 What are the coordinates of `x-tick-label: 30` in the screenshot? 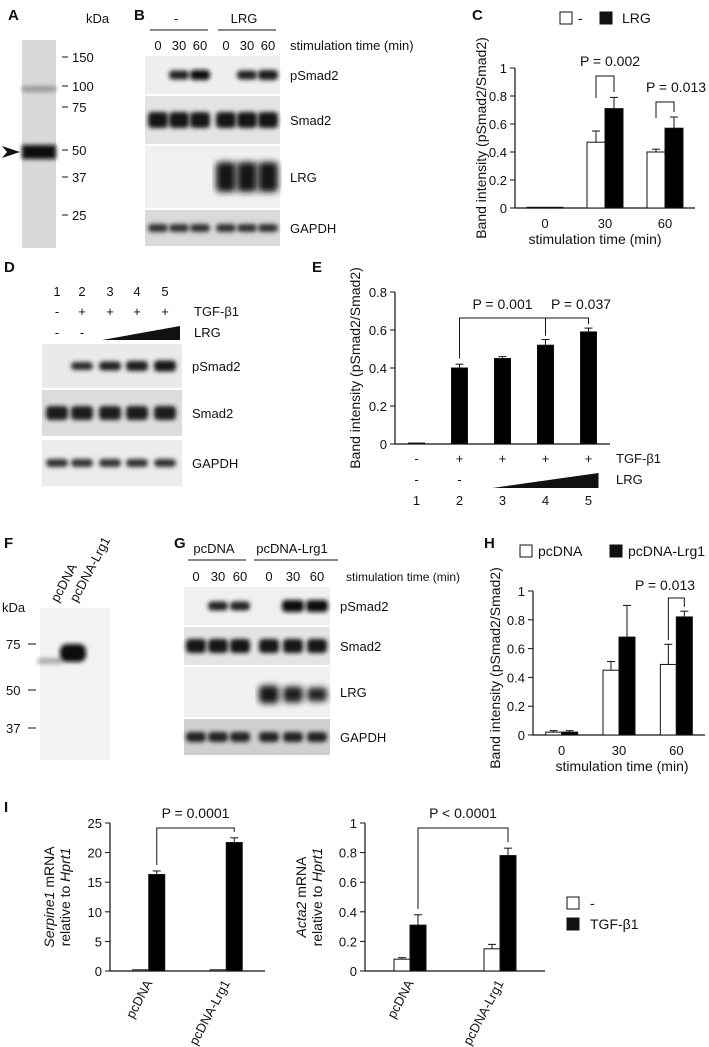 It's located at (619, 750).